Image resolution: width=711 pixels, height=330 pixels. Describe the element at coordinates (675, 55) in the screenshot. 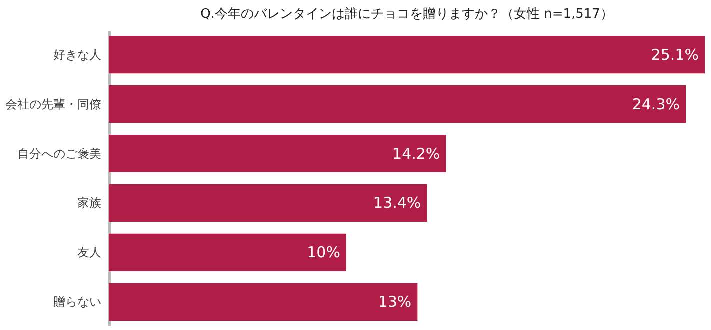

I see `data-label: 25.1%` at that location.